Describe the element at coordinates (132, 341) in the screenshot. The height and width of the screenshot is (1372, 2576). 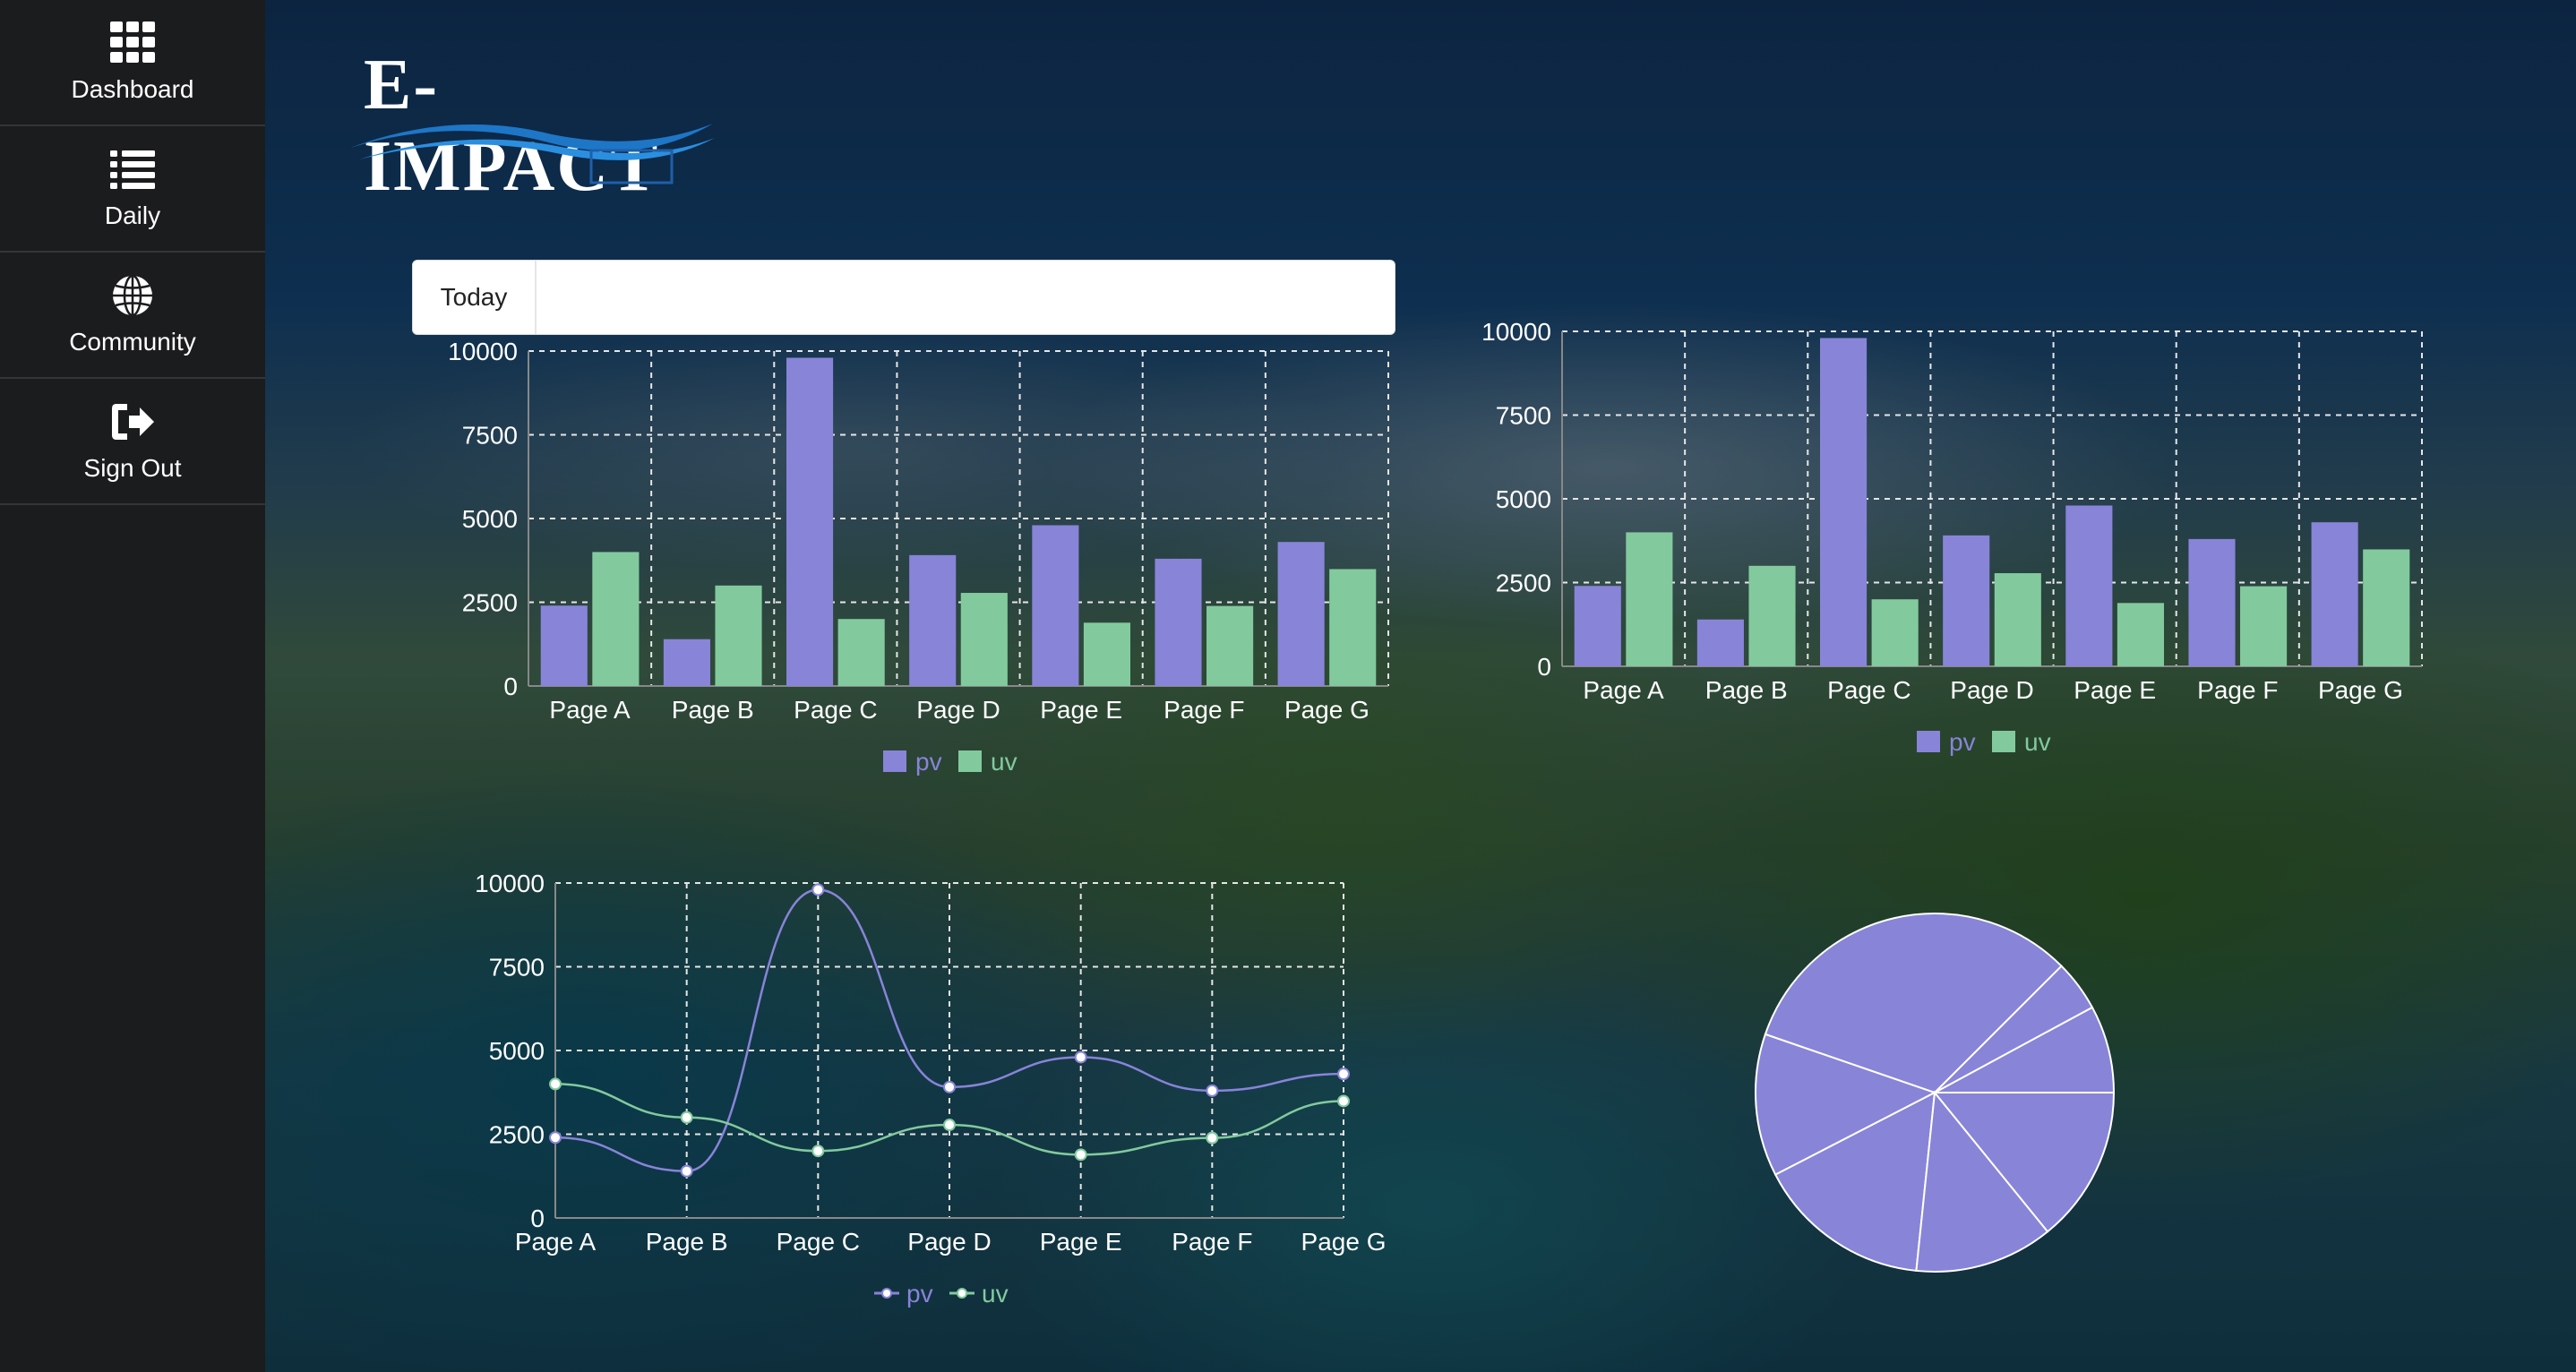
I see `nav-label-community: Community` at that location.